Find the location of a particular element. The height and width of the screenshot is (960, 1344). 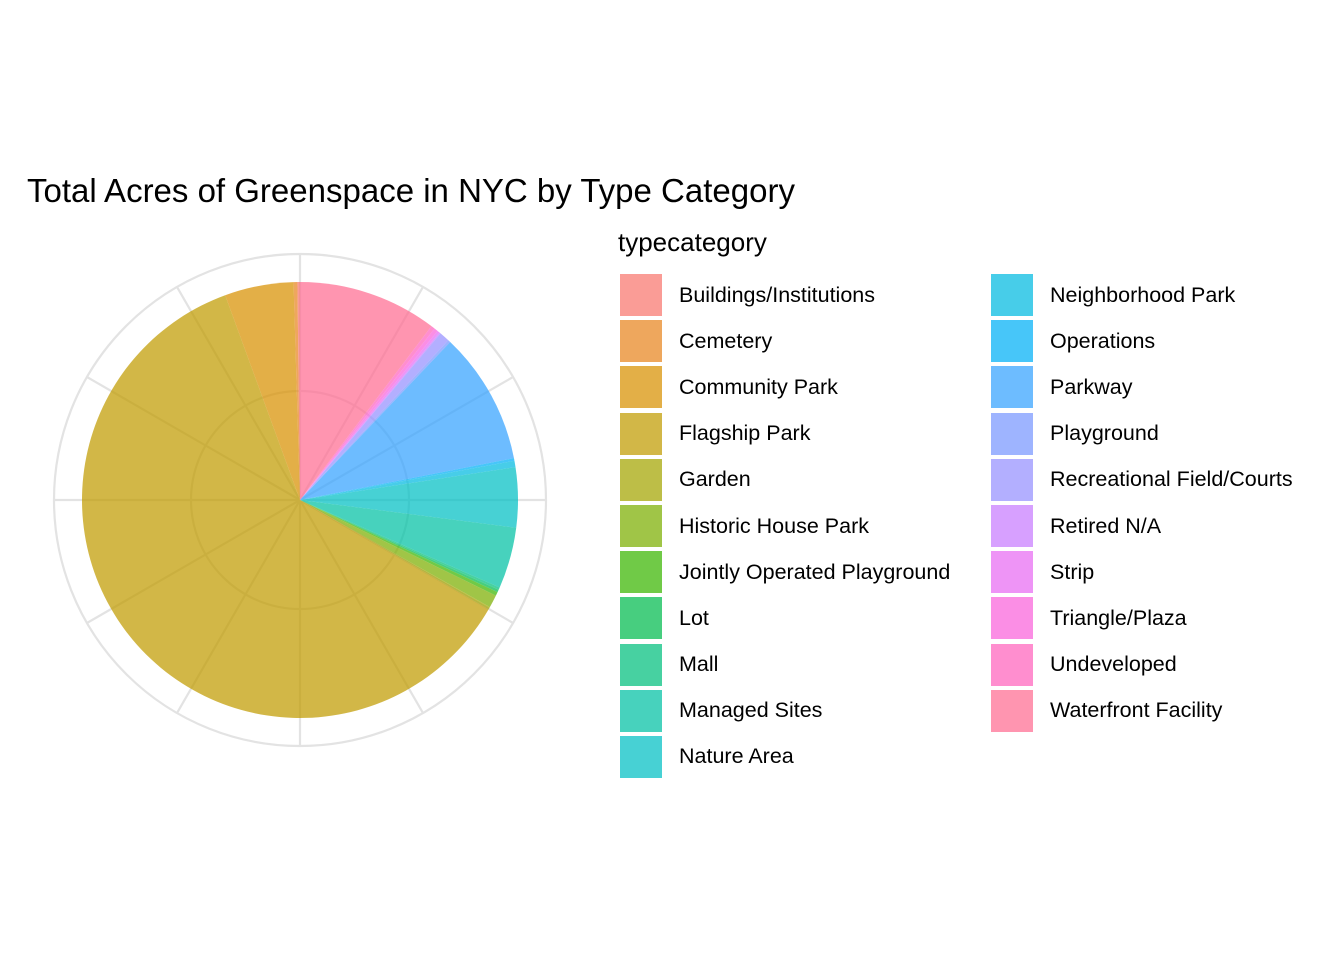

legend-label: Mall is located at coordinates (699, 664).